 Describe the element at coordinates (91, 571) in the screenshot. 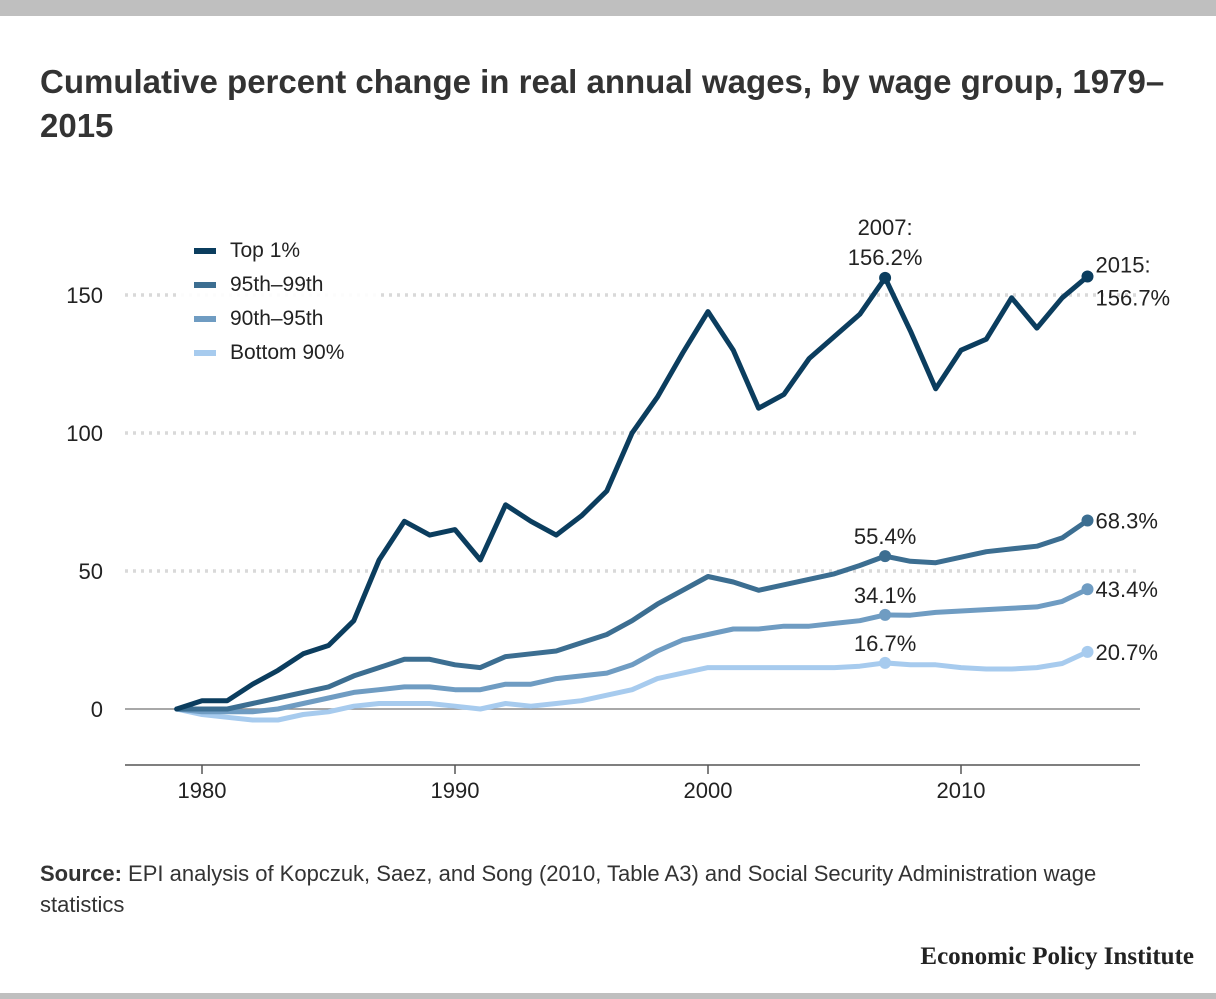

I see `y-tick-label-50: 50` at that location.